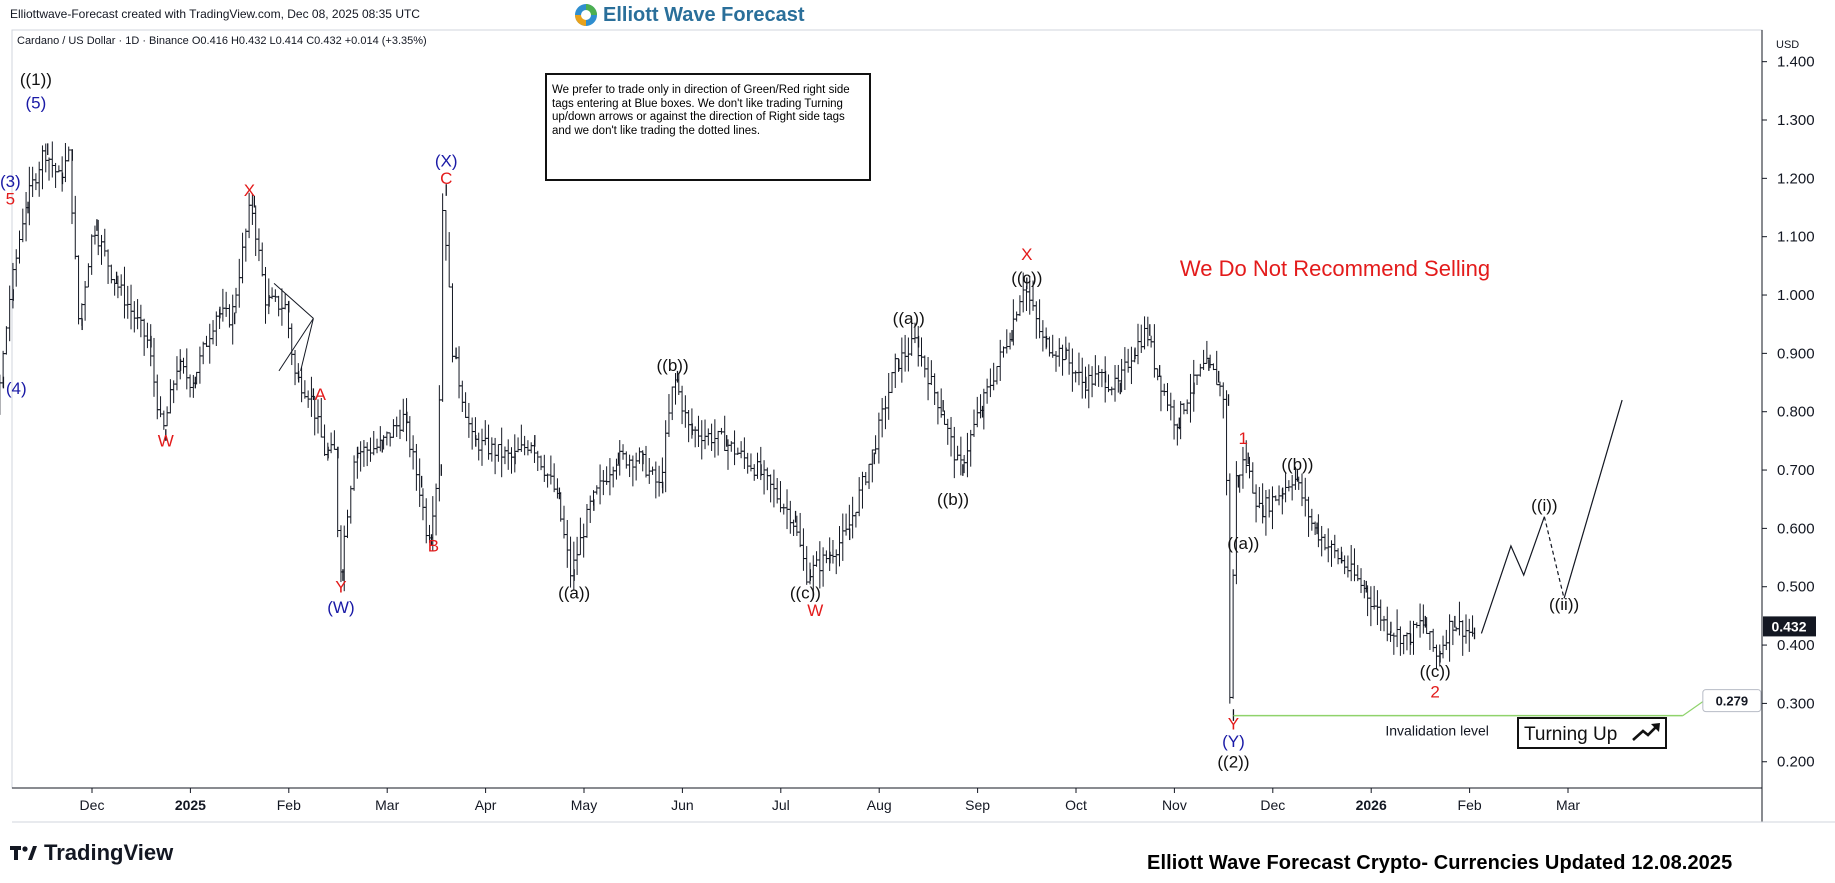 This screenshot has height=883, width=1835. Describe the element at coordinates (1437, 731) in the screenshot. I see `invalidation-label: Invalidation level` at that location.